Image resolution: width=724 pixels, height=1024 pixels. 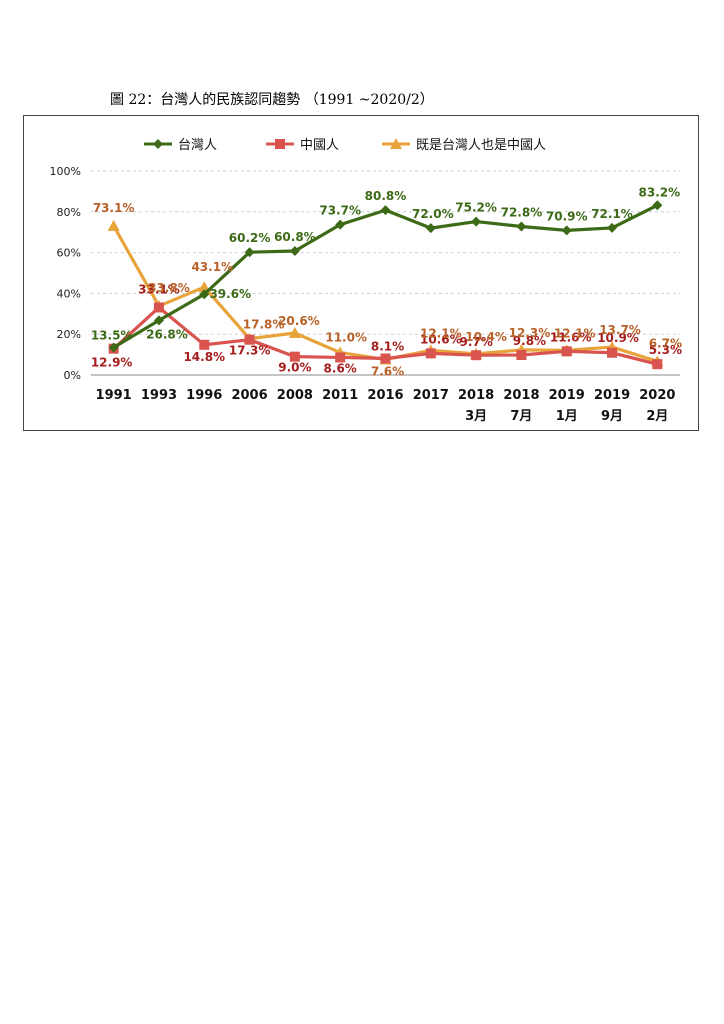 What do you see at coordinates (112, 335) in the screenshot?
I see `data-label: 13.5%` at bounding box center [112, 335].